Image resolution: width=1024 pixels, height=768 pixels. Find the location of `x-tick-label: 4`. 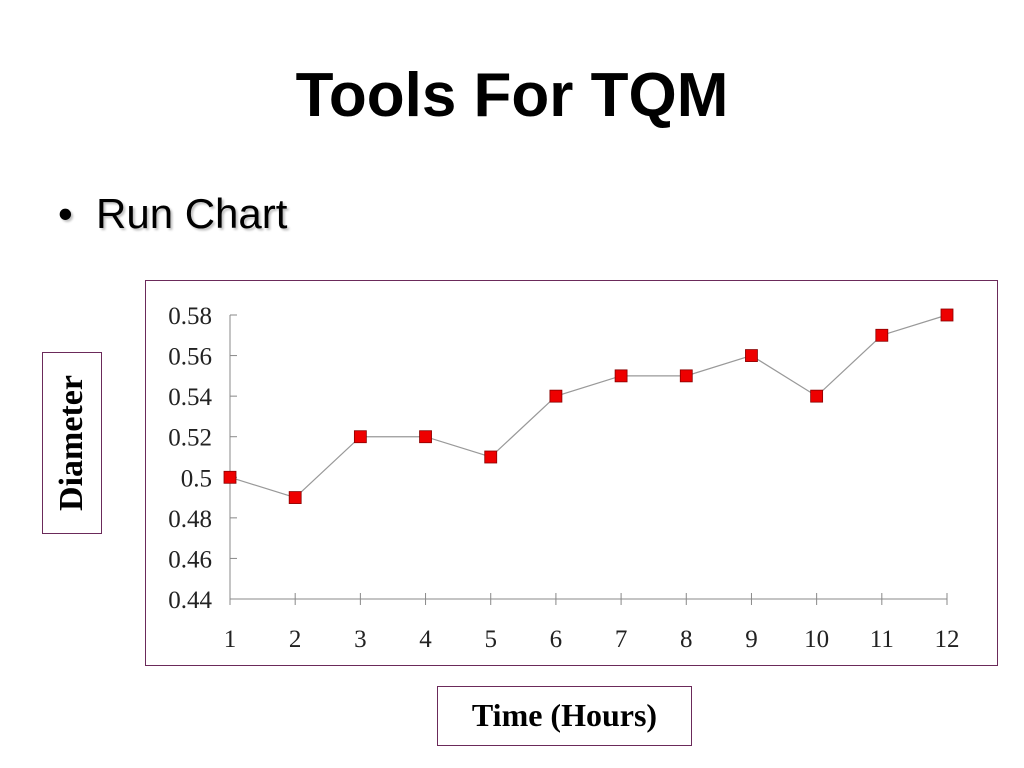

x-tick-label: 4 is located at coordinates (425, 639).